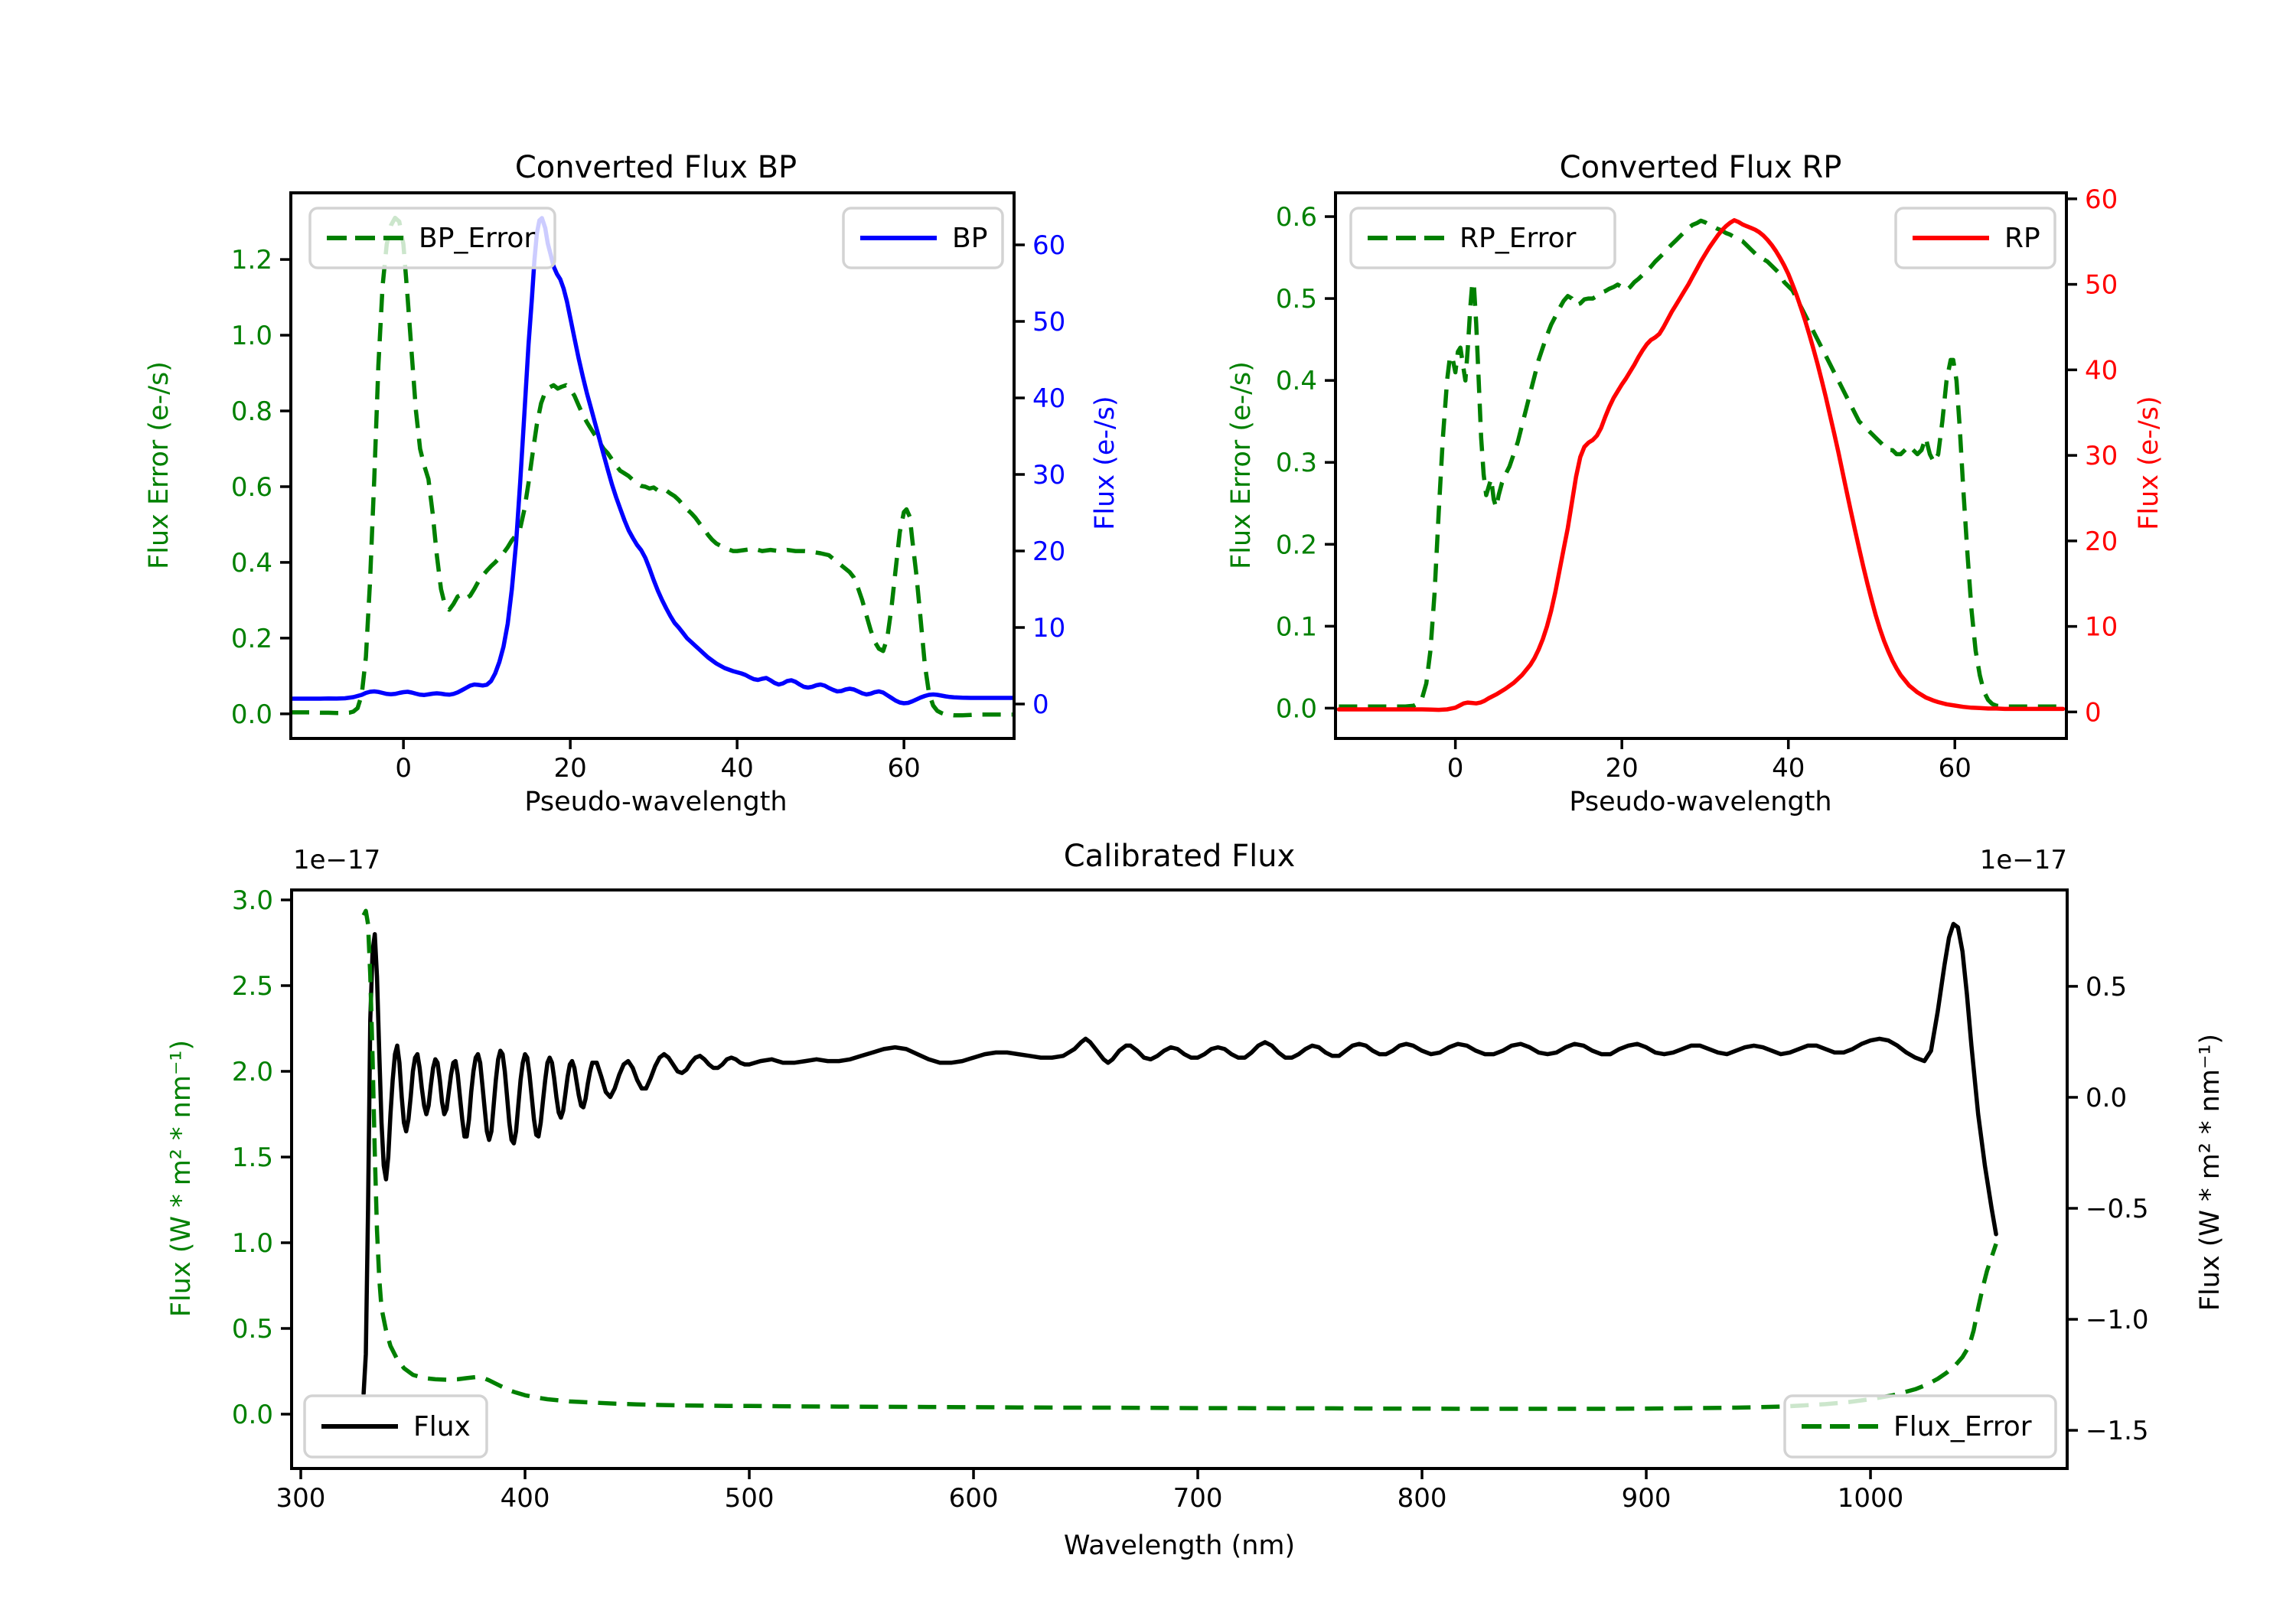 The image size is (2296, 1607). What do you see at coordinates (252, 987) in the screenshot?
I see `y-tick-label: 2.5` at bounding box center [252, 987].